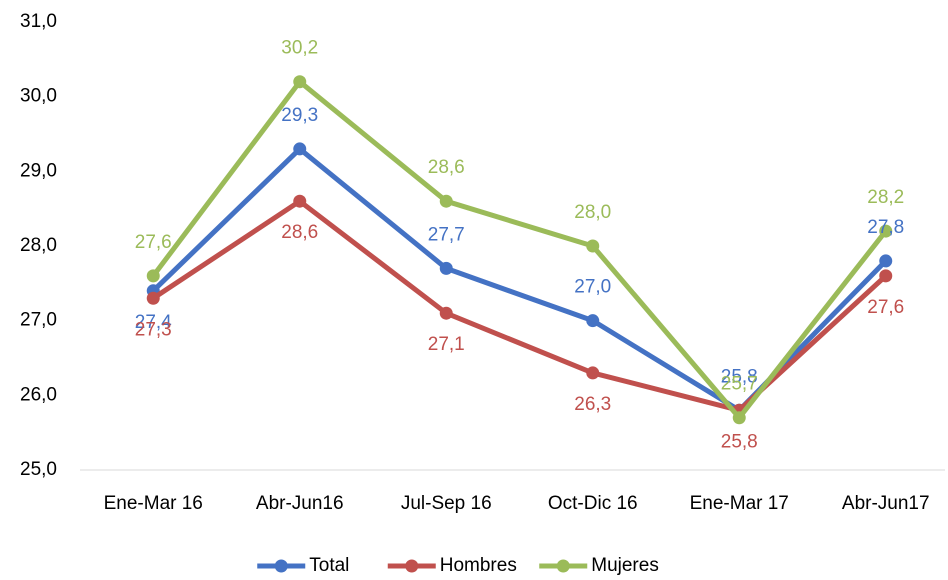 This screenshot has width=948, height=580. Describe the element at coordinates (153, 322) in the screenshot. I see `data-label: 27,4` at that location.